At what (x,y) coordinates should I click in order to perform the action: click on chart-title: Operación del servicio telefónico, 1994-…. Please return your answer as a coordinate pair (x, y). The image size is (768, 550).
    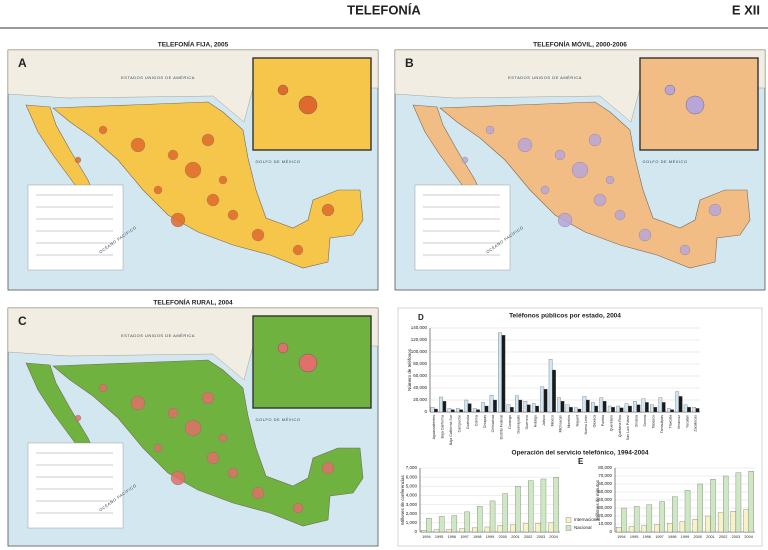
    Looking at the image, I should click on (580, 453).